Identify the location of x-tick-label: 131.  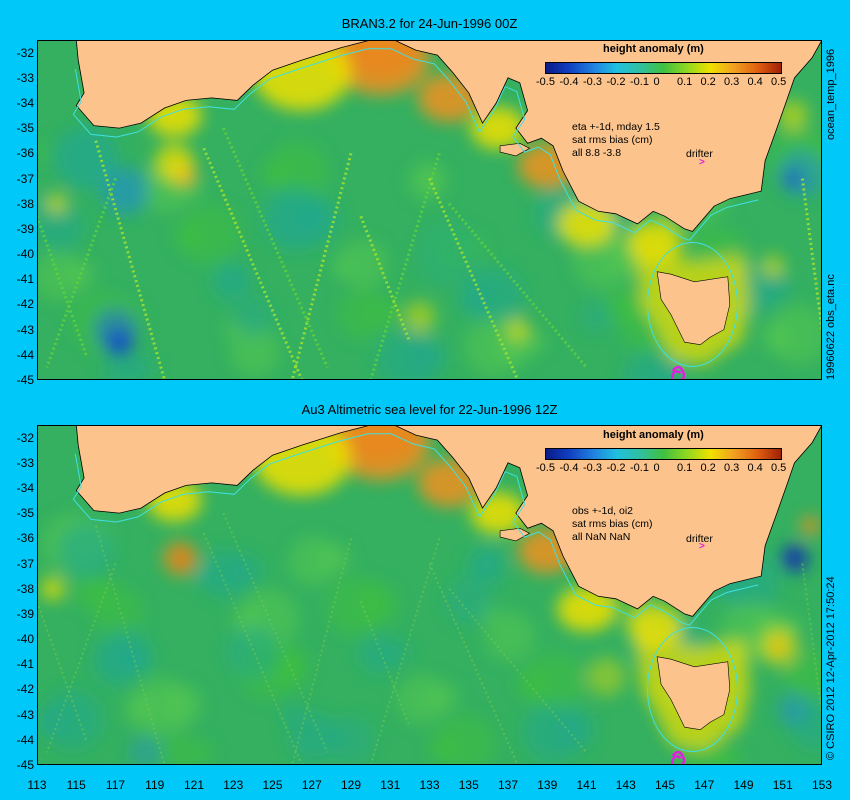
(390, 785).